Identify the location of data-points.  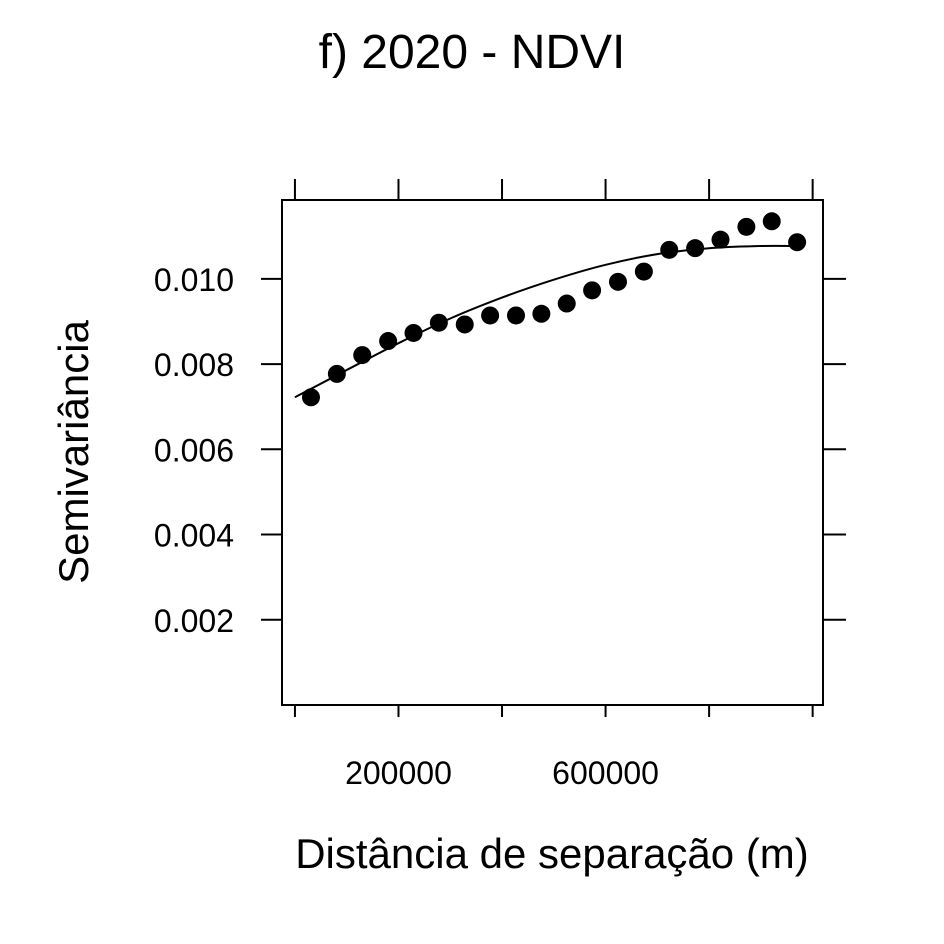
(554, 309).